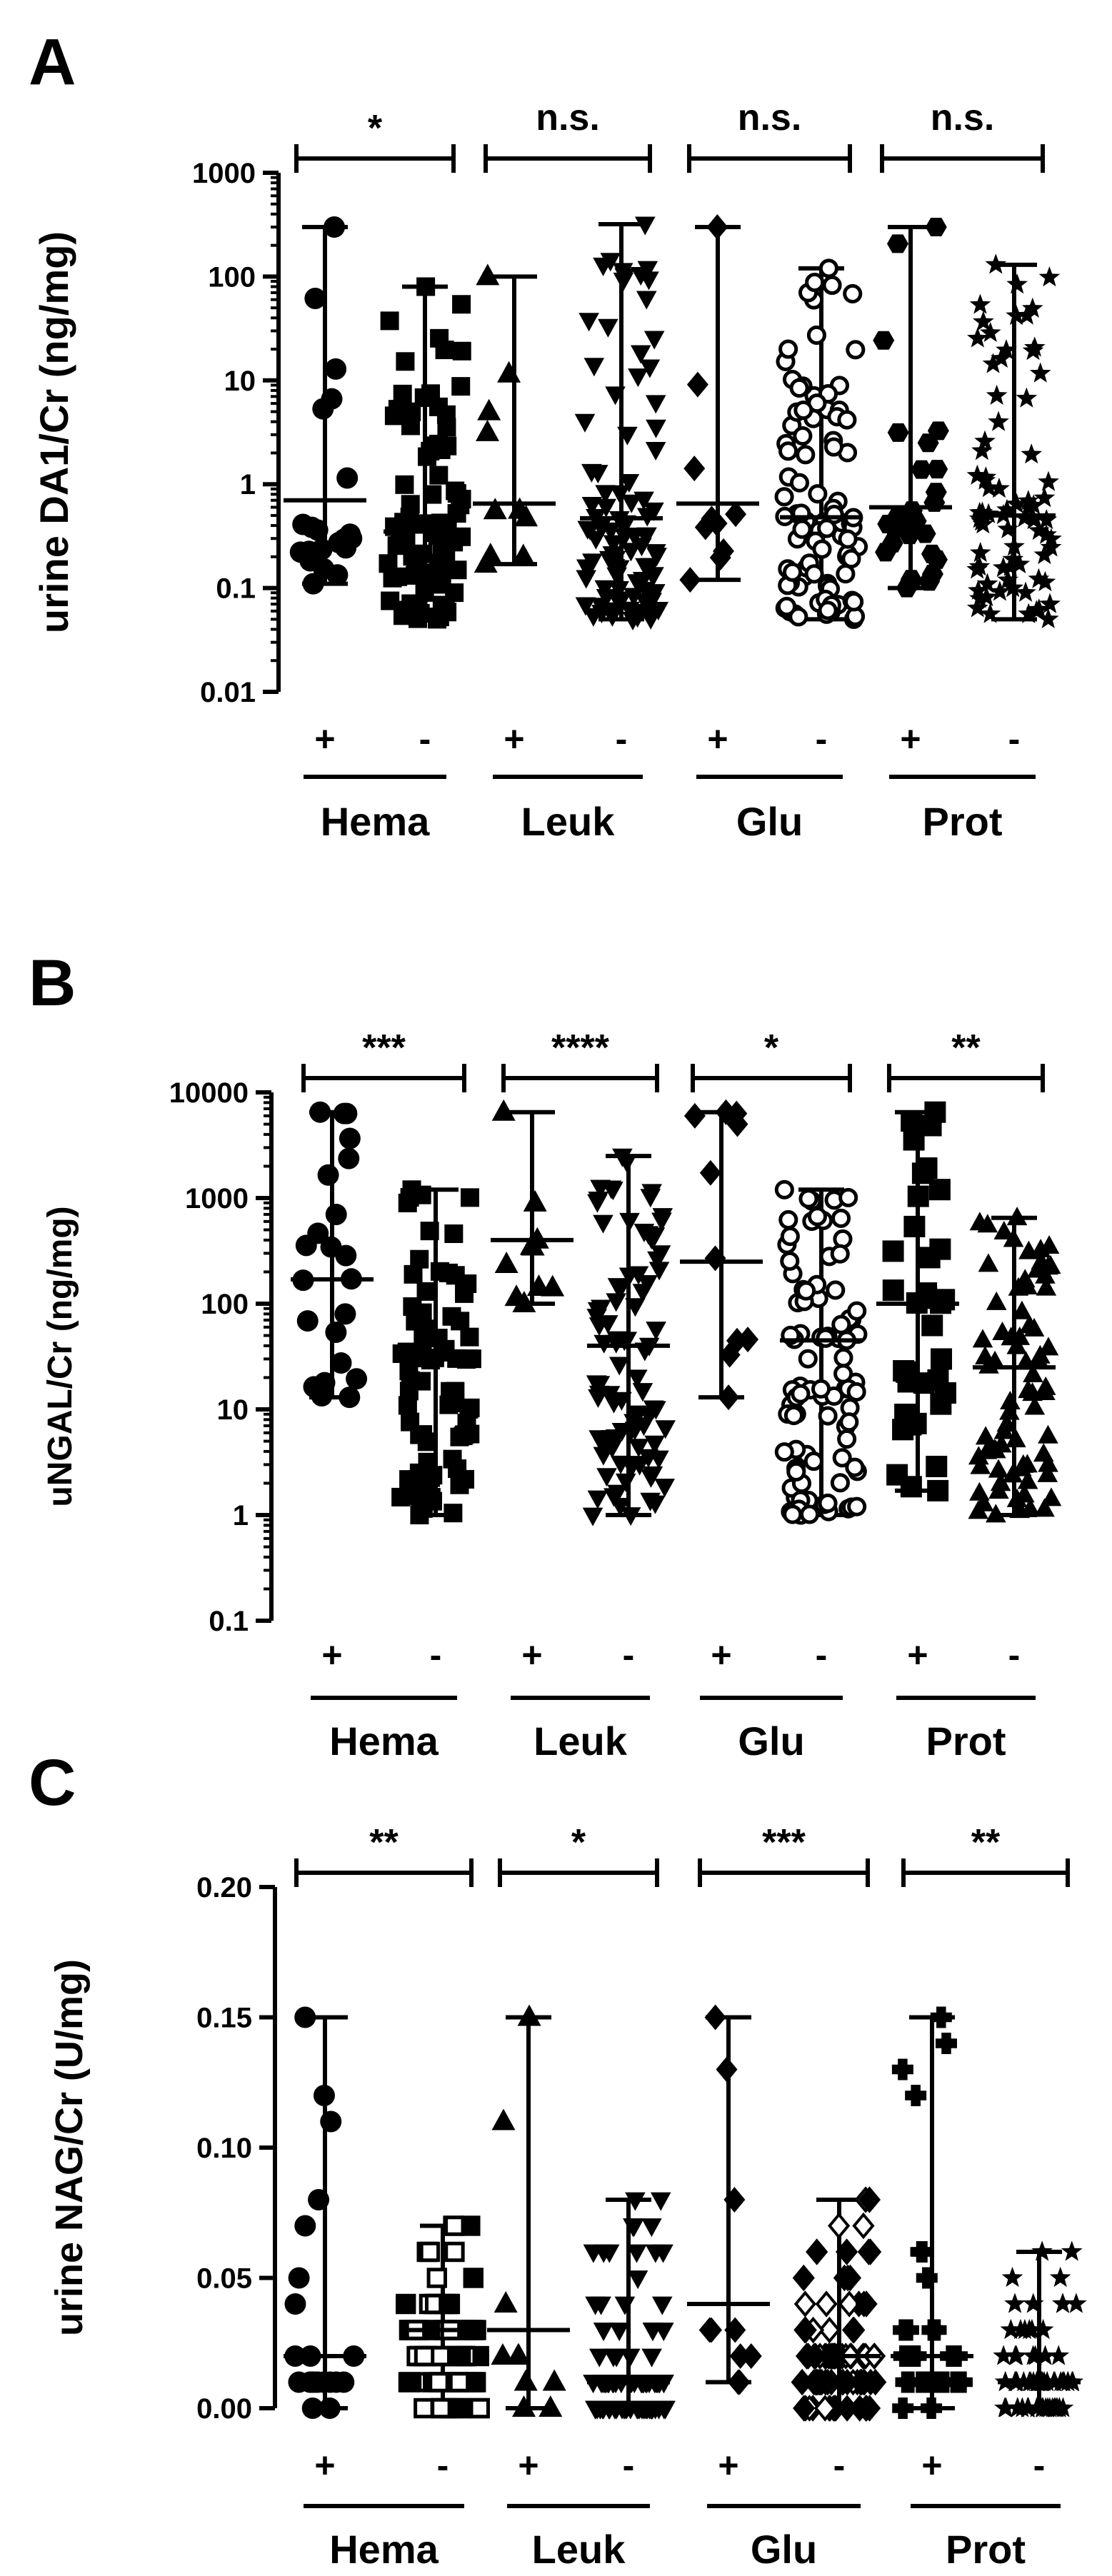 The width and height of the screenshot is (1112, 2576). What do you see at coordinates (60, 1356) in the screenshot?
I see `y-axis-label: uNGAL/Cr (ng/mg)` at bounding box center [60, 1356].